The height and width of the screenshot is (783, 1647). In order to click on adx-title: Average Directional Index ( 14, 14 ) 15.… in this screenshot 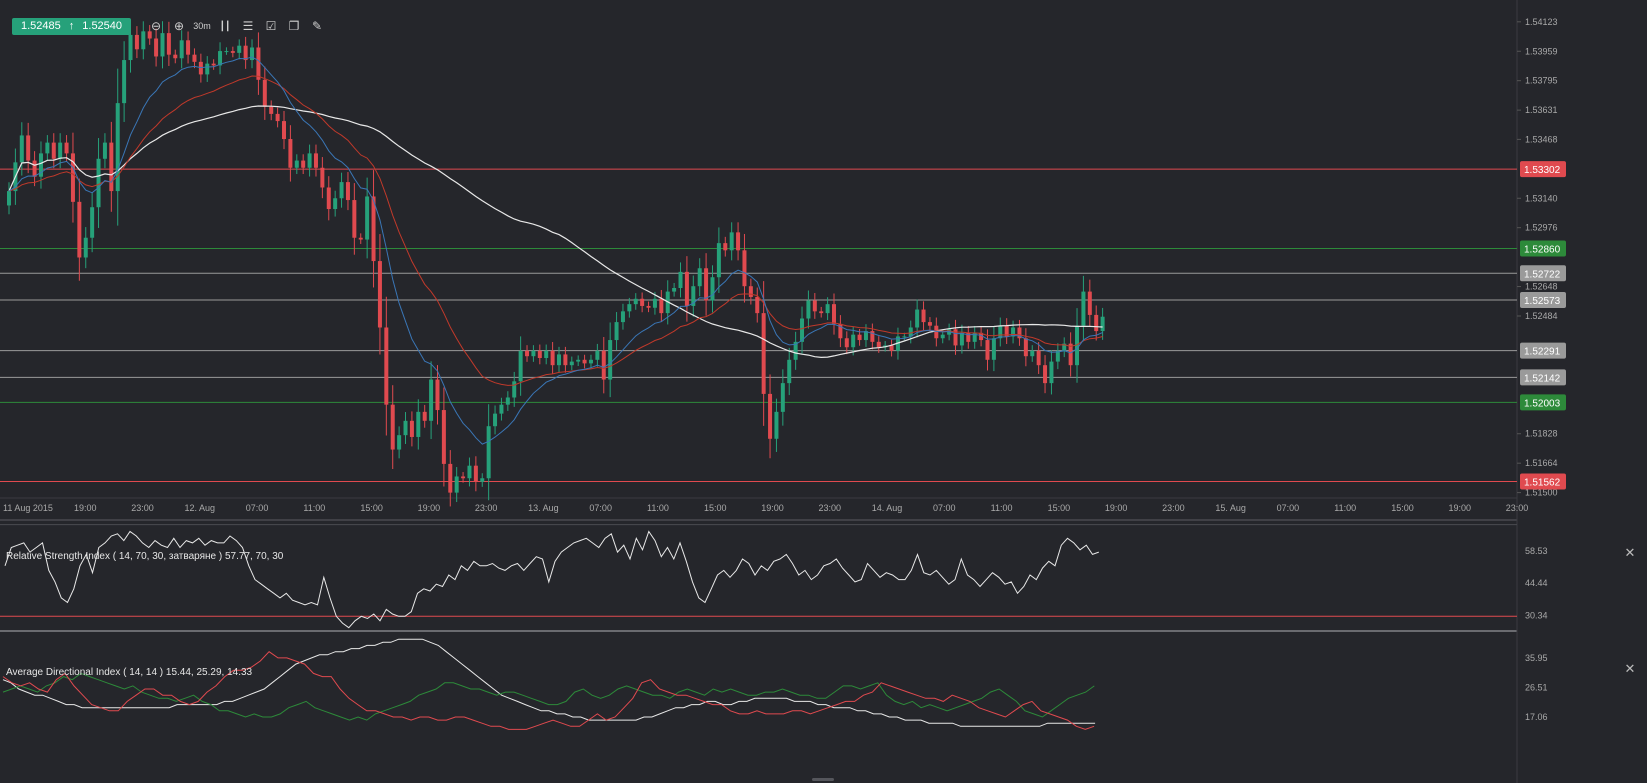, I will do `click(129, 672)`.